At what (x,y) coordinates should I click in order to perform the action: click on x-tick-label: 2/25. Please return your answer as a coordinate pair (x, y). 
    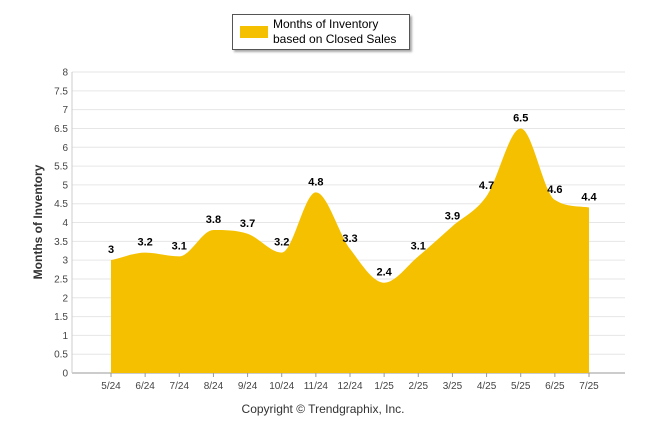
    Looking at the image, I should click on (419, 386).